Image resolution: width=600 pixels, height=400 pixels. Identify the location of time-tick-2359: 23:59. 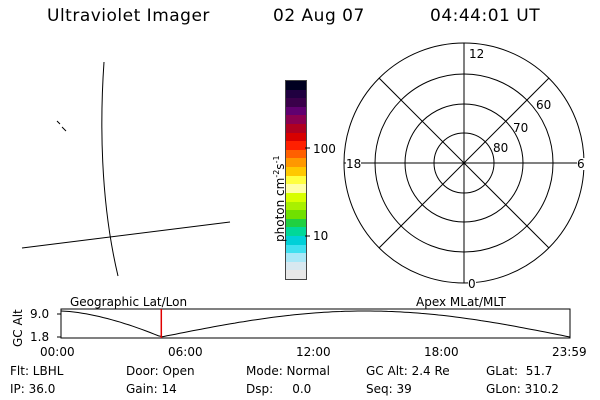
(569, 352).